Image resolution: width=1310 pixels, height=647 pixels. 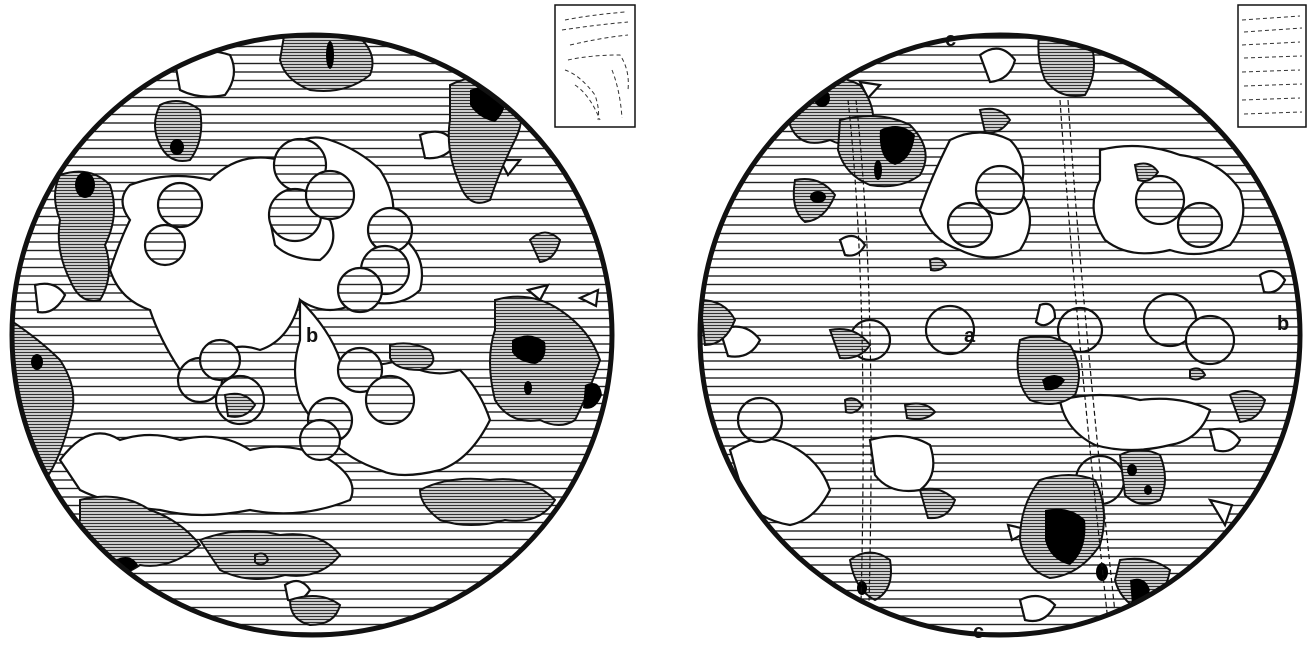 What do you see at coordinates (1272, 66) in the screenshot?
I see `right-inset-thumbnail` at bounding box center [1272, 66].